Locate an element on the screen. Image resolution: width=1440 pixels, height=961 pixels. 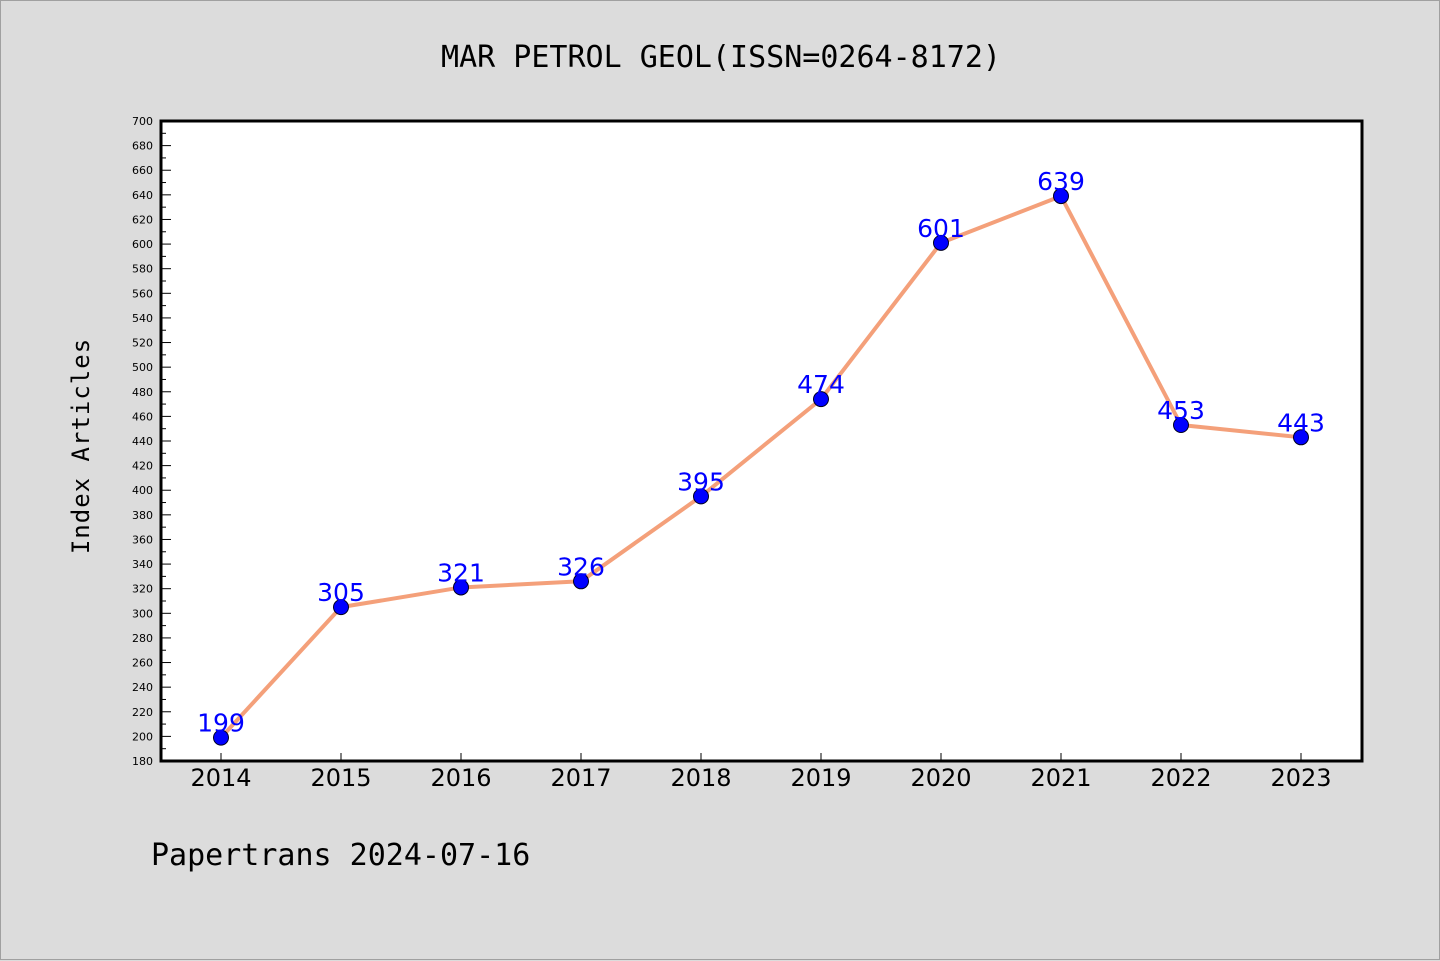
x-tick-label: 2023 is located at coordinates (1300, 778).